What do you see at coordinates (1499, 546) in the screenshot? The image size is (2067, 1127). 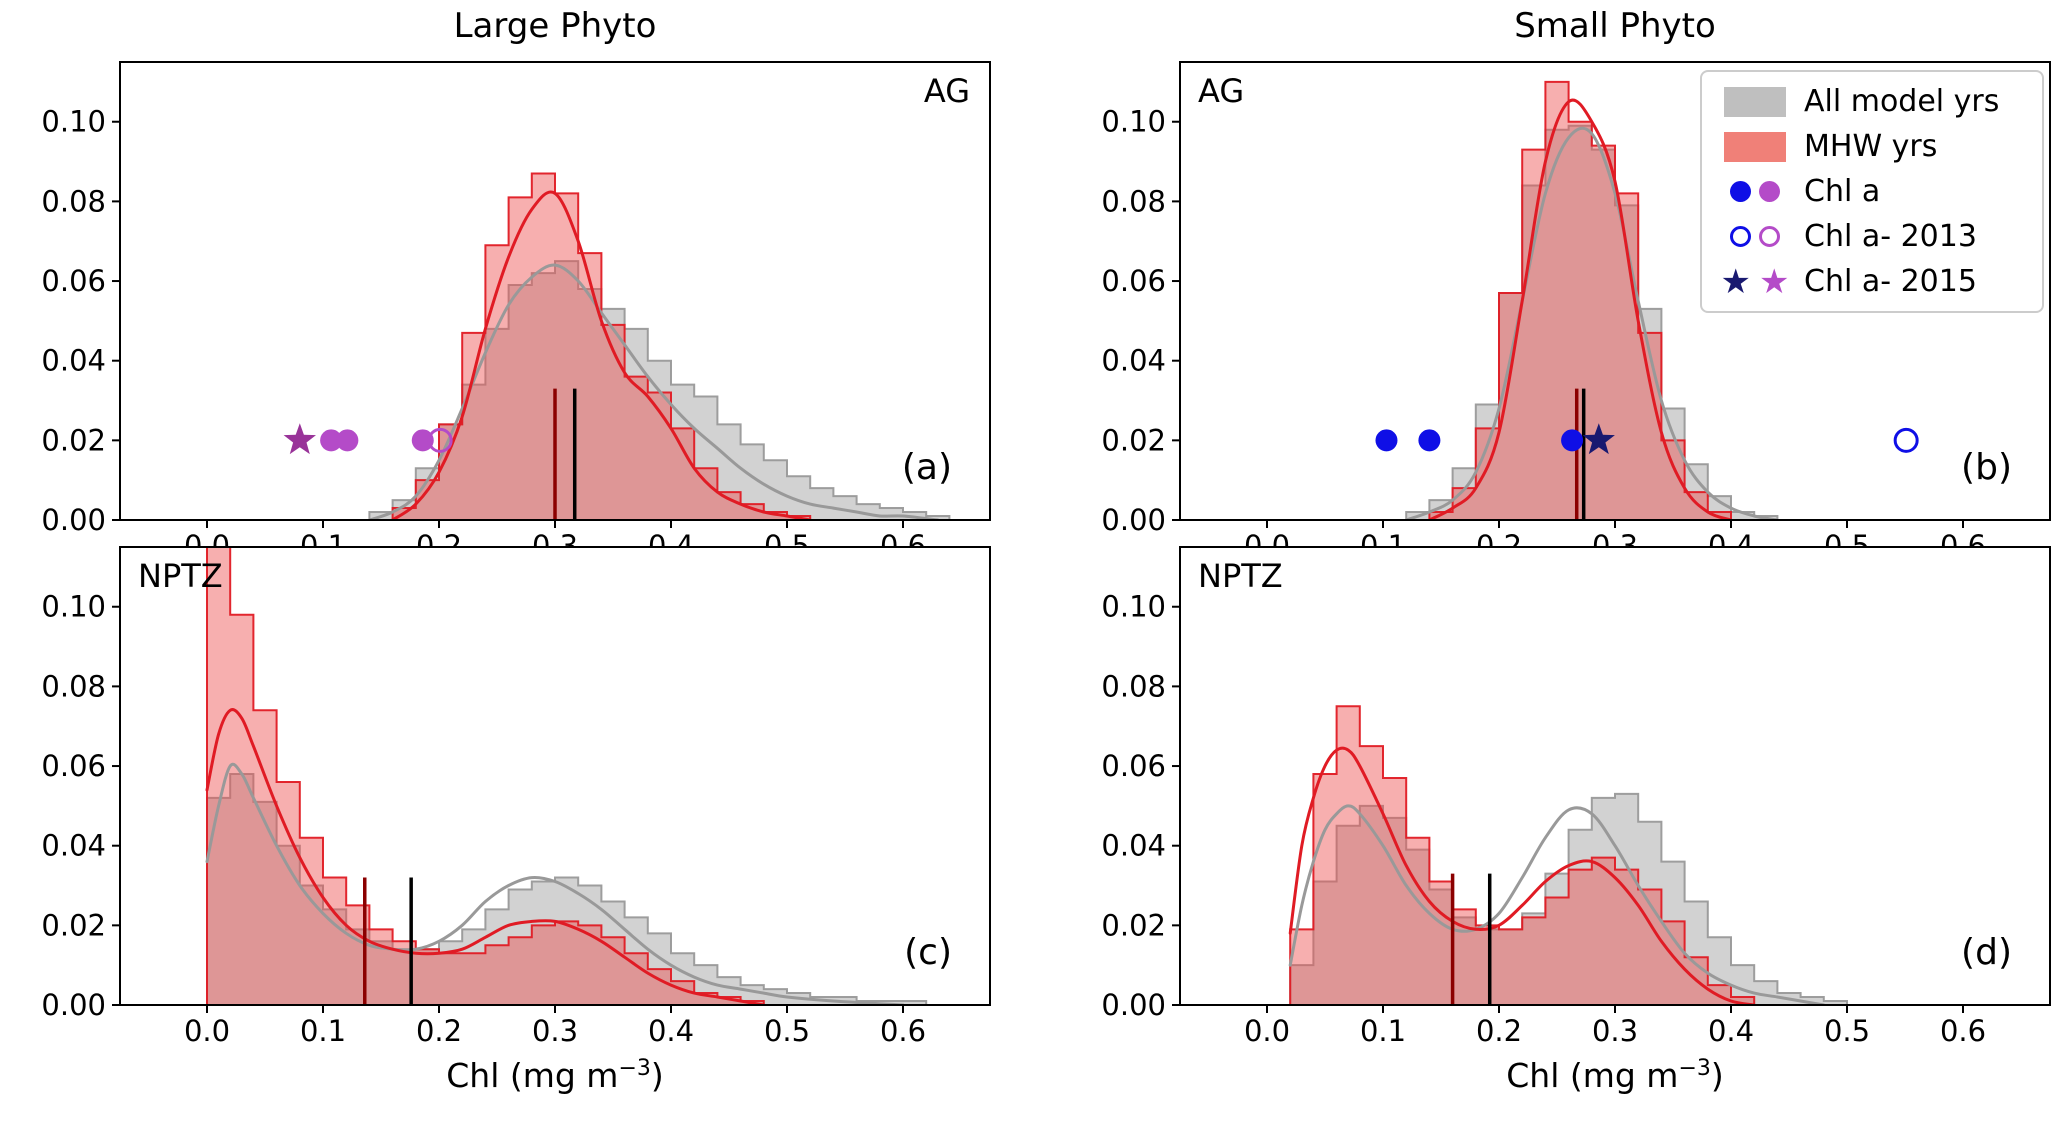 I see `panel-b-x-tick-label: 0.2` at bounding box center [1499, 546].